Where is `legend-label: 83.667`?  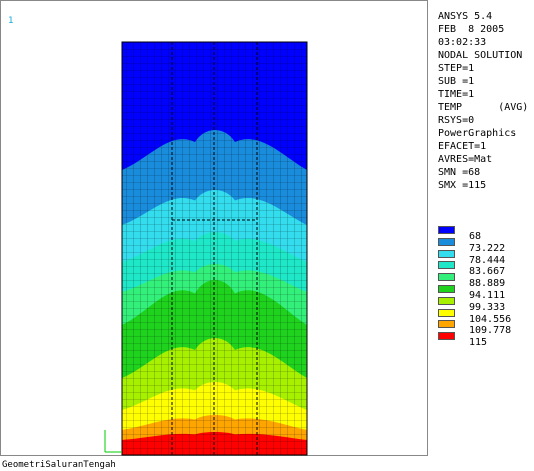
legend-label: 83.667 is located at coordinates (487, 272).